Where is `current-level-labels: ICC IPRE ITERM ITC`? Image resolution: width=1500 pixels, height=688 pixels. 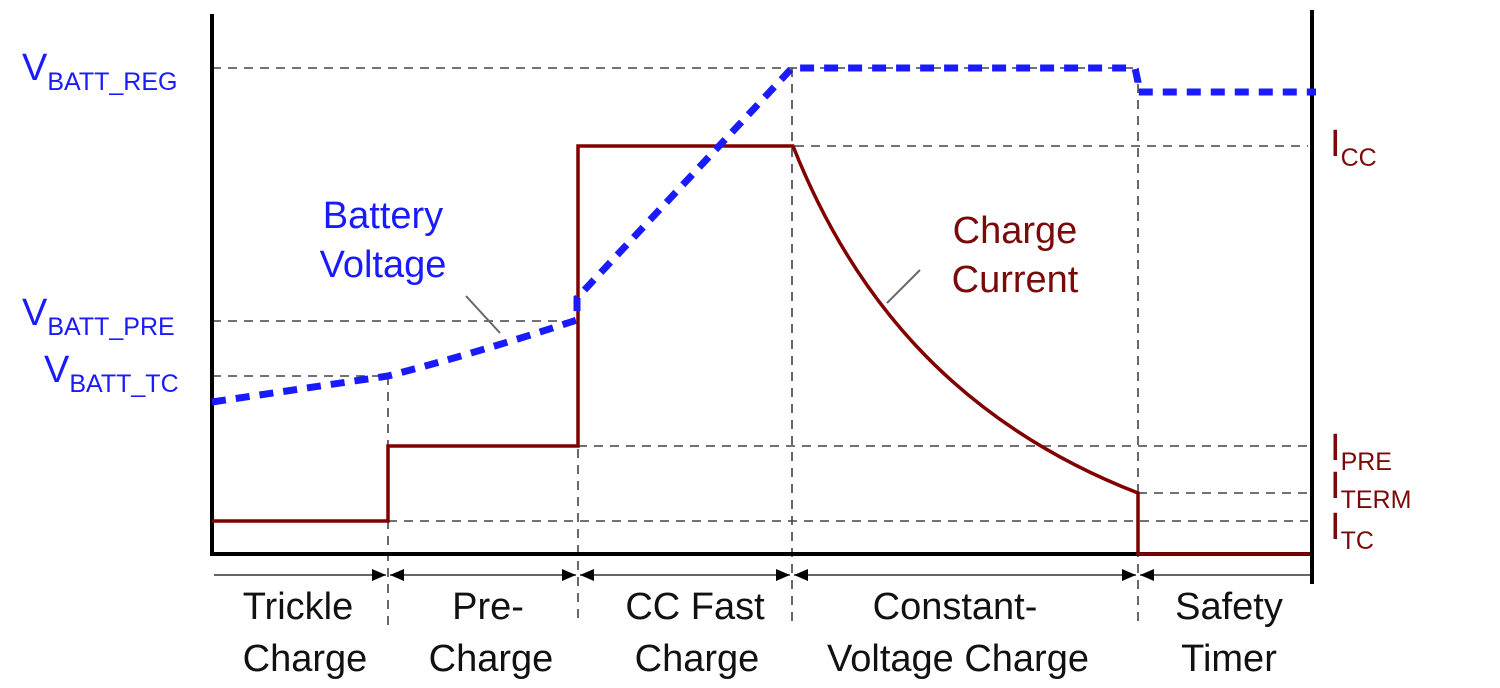
current-level-labels: ICC IPRE ITERM ITC is located at coordinates (1370, 339).